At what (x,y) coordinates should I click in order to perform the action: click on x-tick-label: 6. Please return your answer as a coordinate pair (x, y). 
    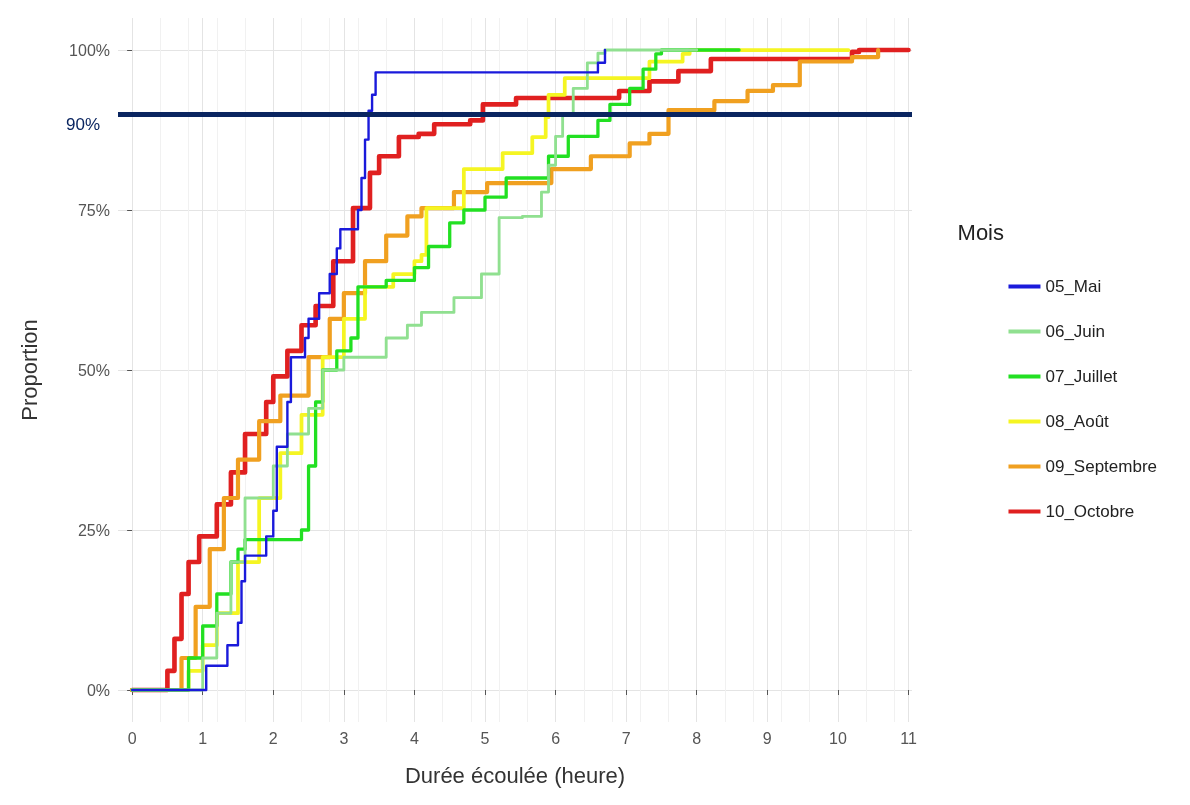
    Looking at the image, I should click on (556, 738).